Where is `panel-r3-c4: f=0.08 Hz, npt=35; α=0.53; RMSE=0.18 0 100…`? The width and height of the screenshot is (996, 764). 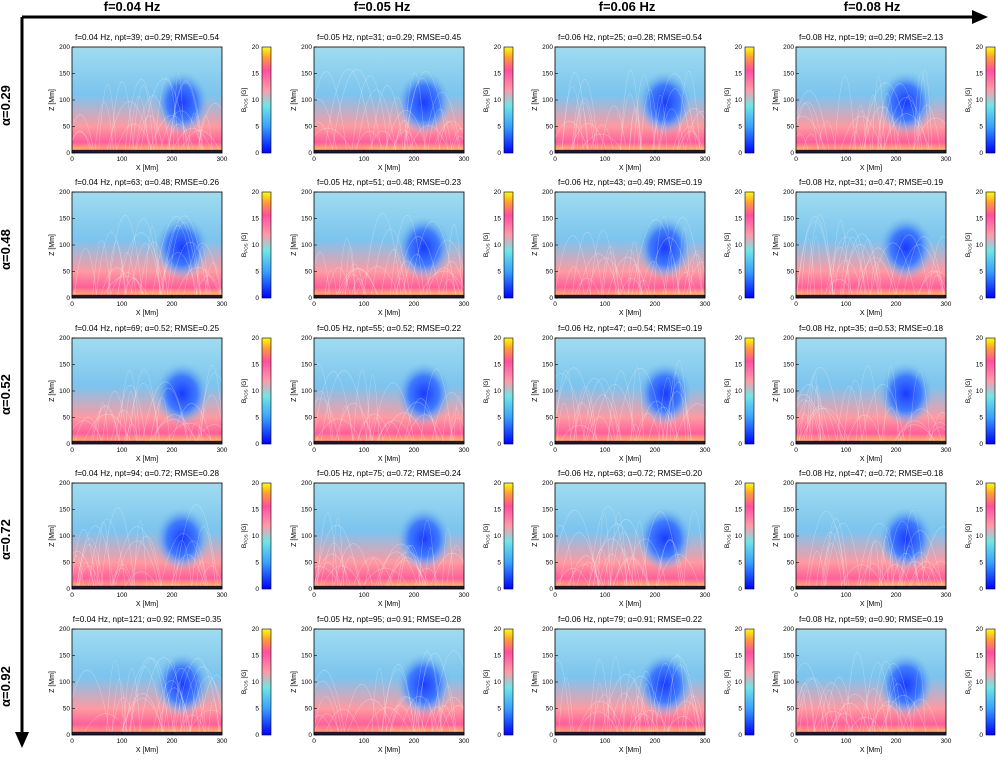 panel-r3-c4: f=0.08 Hz, npt=35; α=0.53; RMSE=0.18 0 100… is located at coordinates (876, 396).